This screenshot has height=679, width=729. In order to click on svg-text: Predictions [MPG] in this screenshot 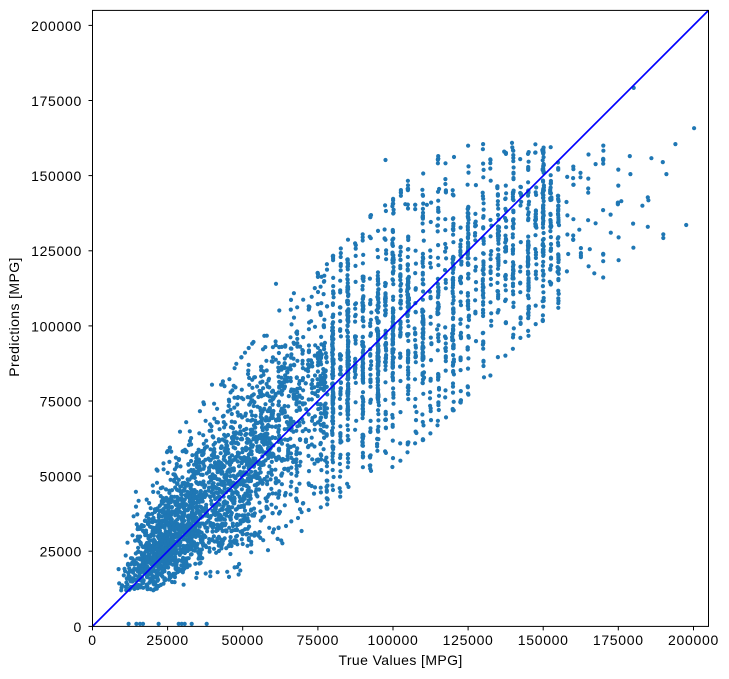, I will do `click(14, 317)`.